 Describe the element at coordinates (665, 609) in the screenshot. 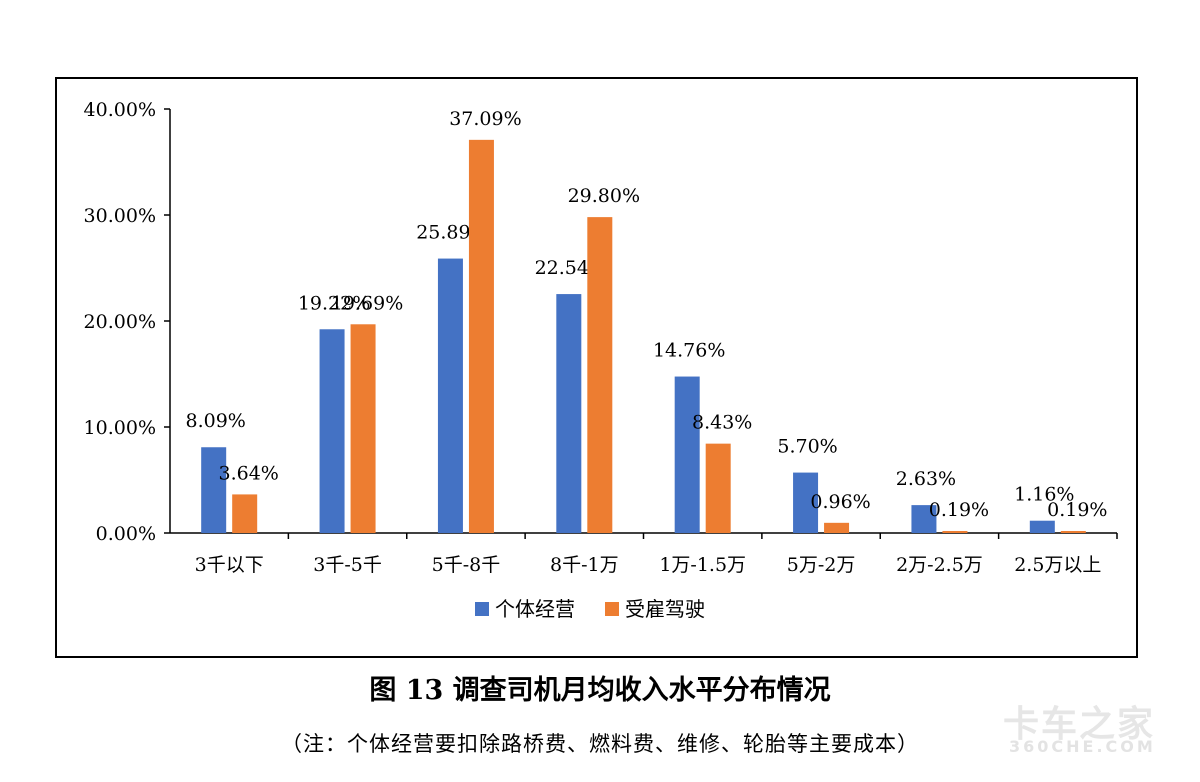

I see `legend-label: 受雇驾驶` at that location.